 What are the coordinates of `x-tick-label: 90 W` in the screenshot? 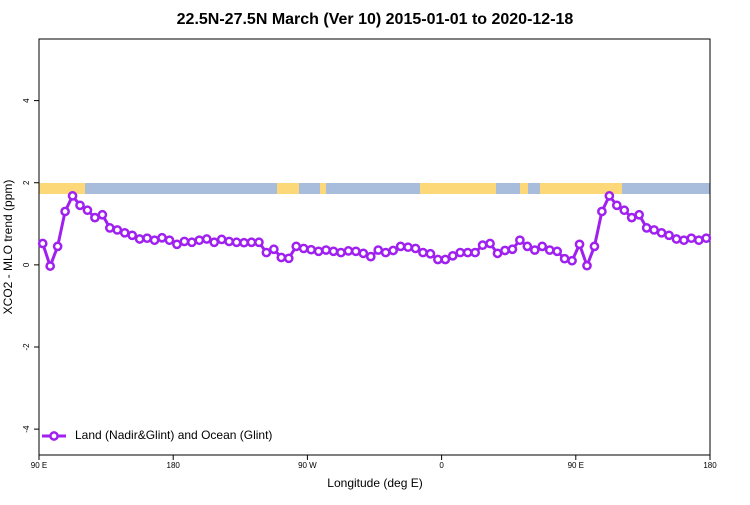 It's located at (307, 465).